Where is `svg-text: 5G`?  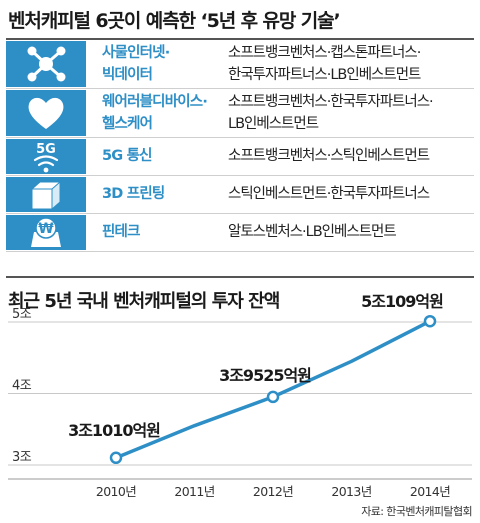 svg-text: 5G is located at coordinates (46, 149).